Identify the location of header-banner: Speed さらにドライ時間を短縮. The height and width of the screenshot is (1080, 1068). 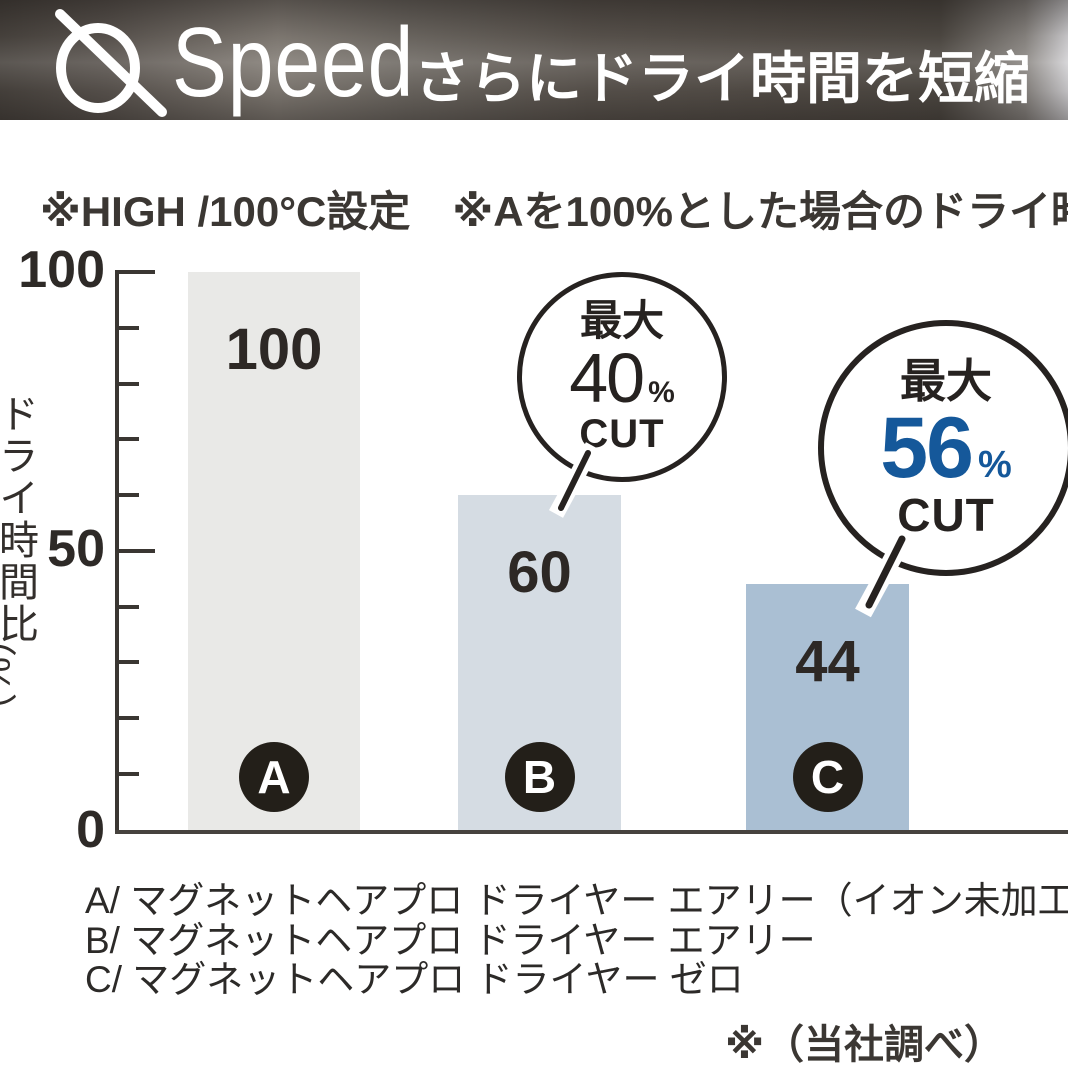
(534, 60).